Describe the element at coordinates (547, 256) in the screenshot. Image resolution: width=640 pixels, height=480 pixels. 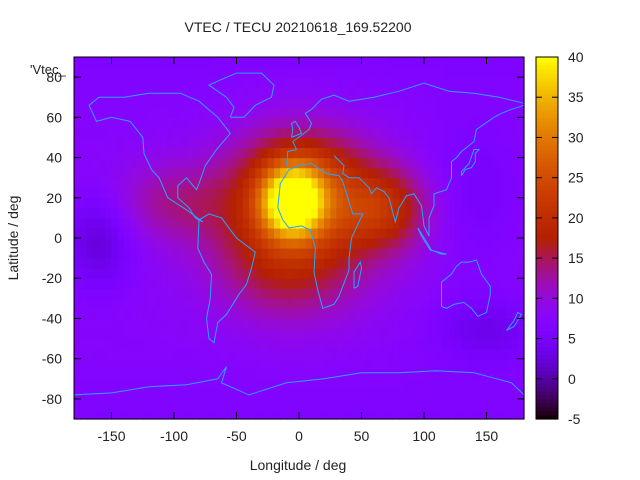
I see `colorbar-segment` at that location.